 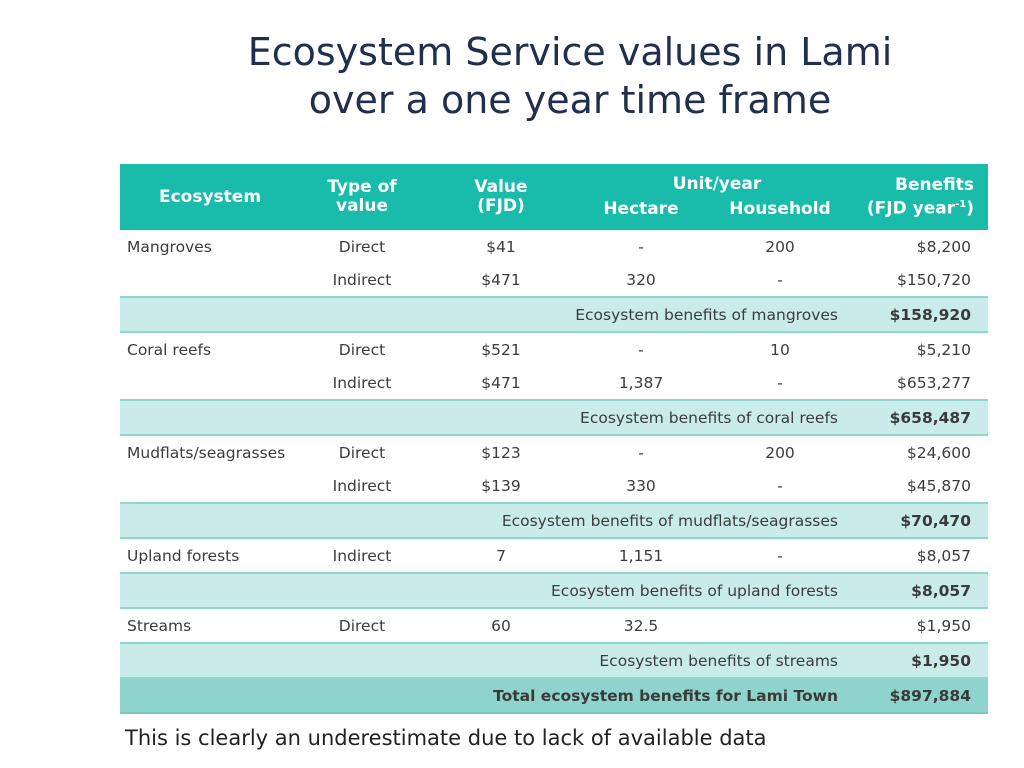 What do you see at coordinates (938, 452) in the screenshot?
I see `cell-benefits: $24,600` at bounding box center [938, 452].